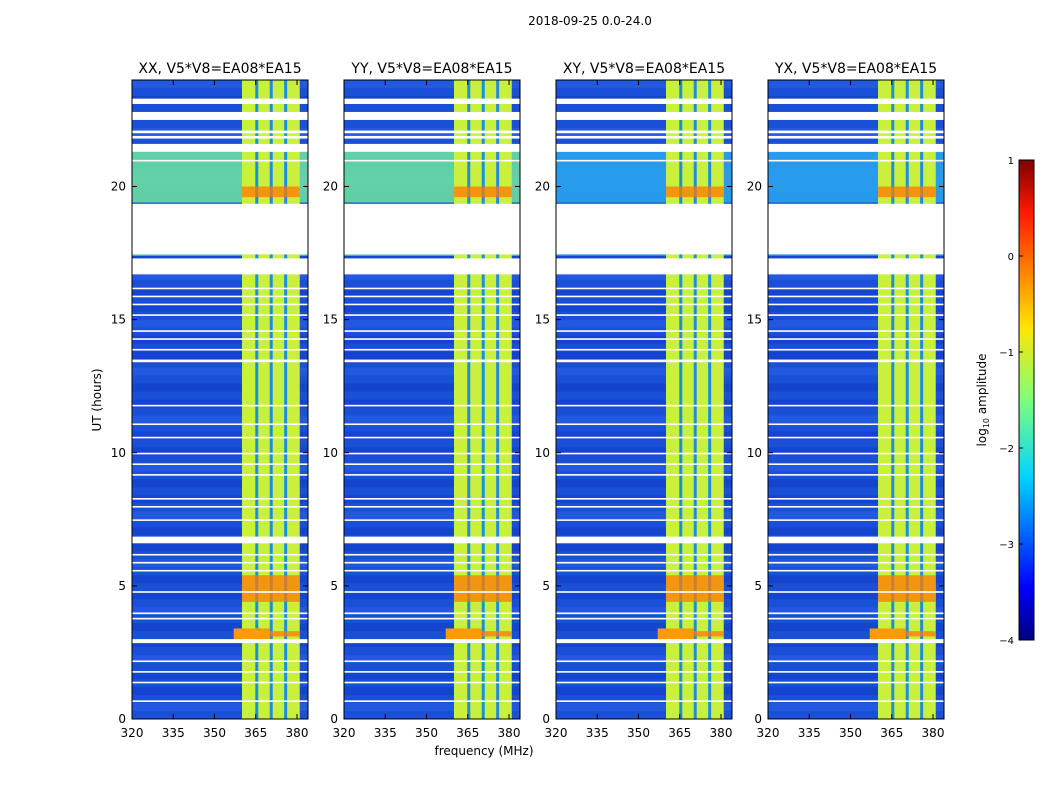 The height and width of the screenshot is (800, 1050). What do you see at coordinates (1006, 641) in the screenshot?
I see `colorbar-tick-label: −4` at bounding box center [1006, 641].